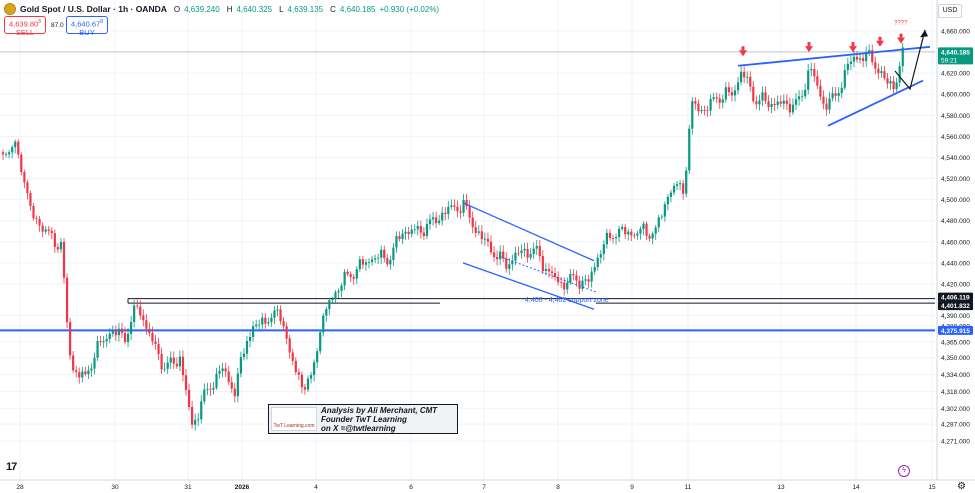 This screenshot has width=975, height=493. What do you see at coordinates (901, 24) in the screenshot?
I see `question-marks: ????` at bounding box center [901, 24].